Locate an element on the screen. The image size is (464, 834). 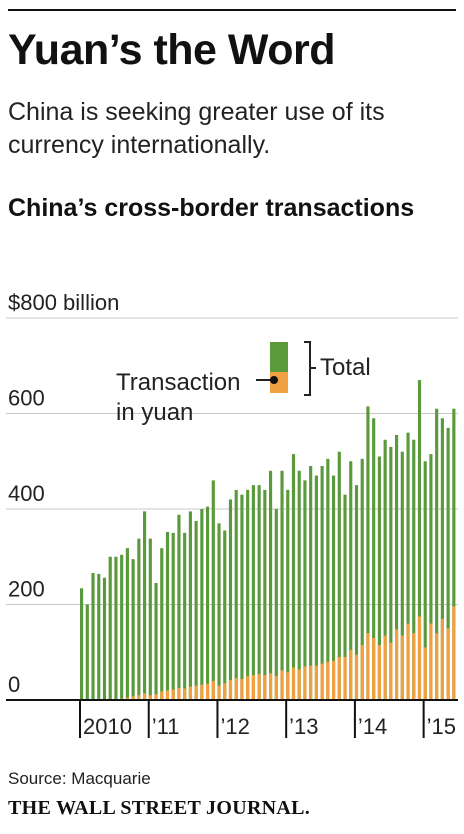
source-note: Source: Macquarie is located at coordinates (79, 778).